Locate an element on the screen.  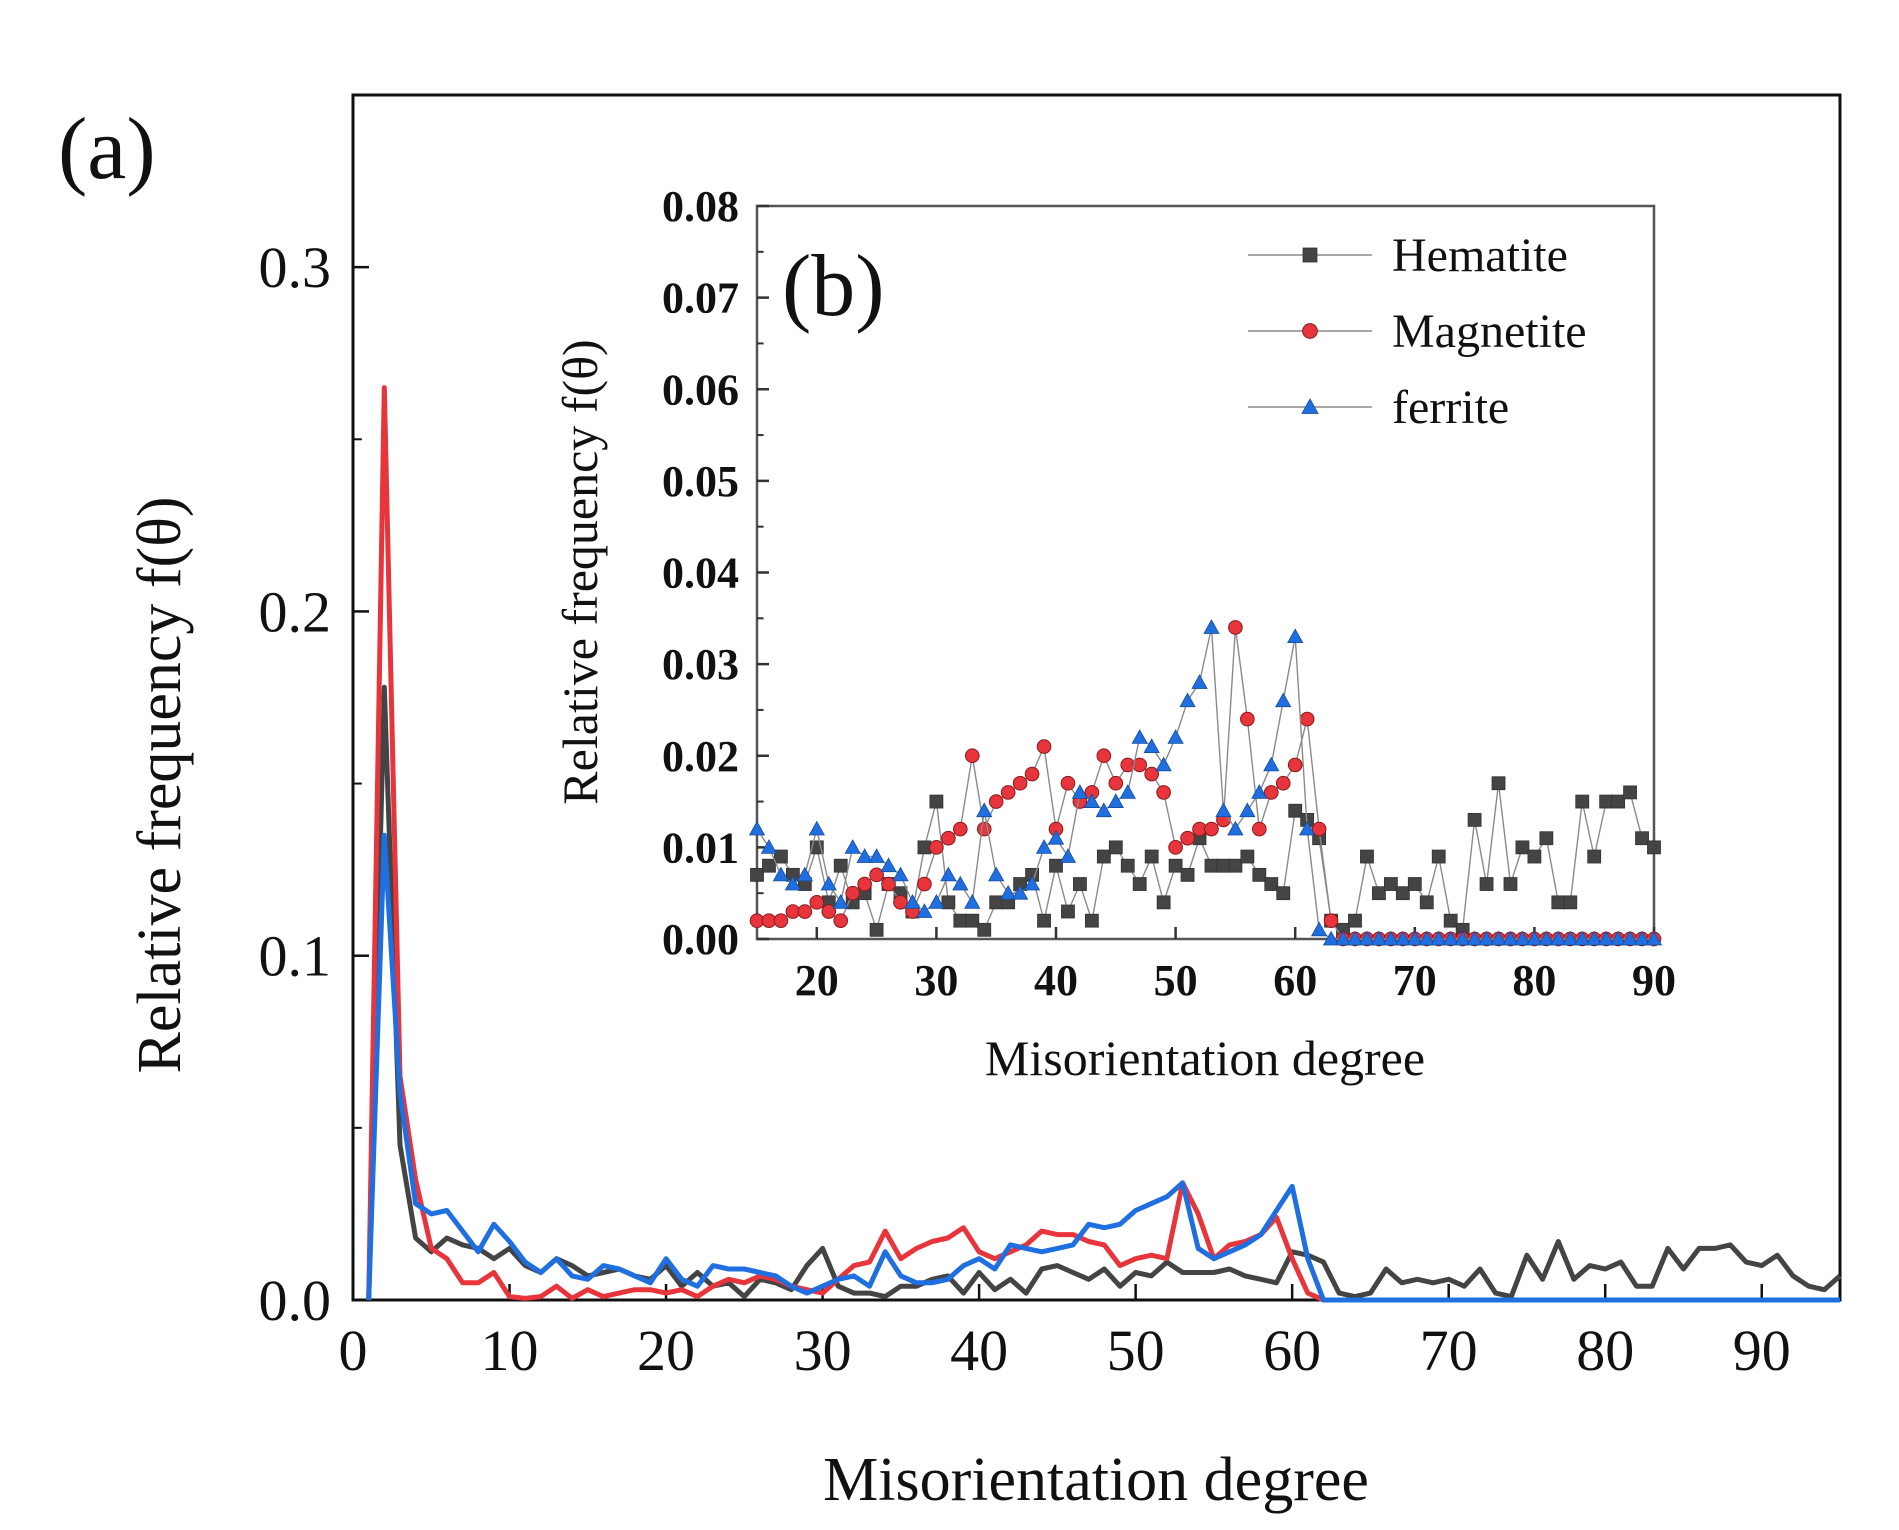
inset-line-ferrite is located at coordinates (1205, 783).